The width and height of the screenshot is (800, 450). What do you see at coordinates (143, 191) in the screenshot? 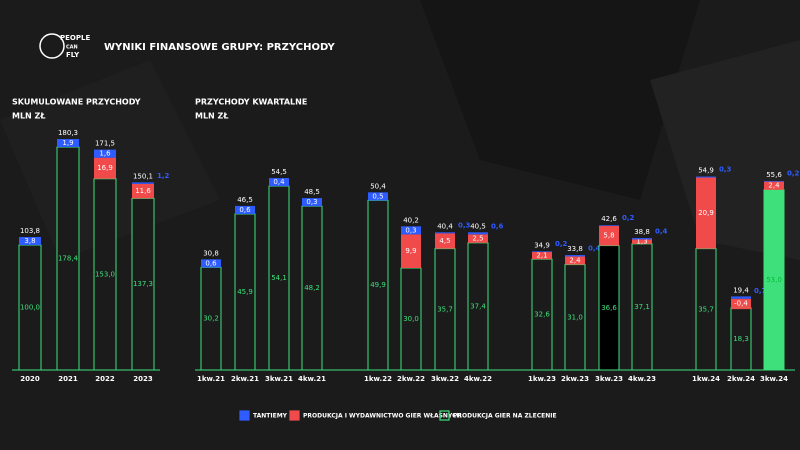
I see `segment-label: 11,6` at bounding box center [143, 191].